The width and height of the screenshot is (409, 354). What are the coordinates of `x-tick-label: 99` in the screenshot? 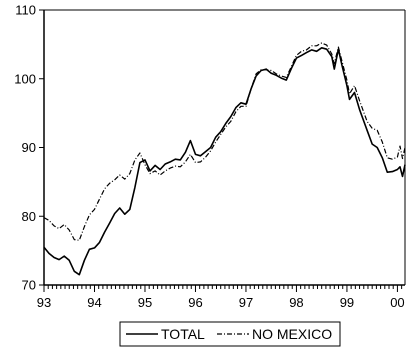 It's located at (347, 302).